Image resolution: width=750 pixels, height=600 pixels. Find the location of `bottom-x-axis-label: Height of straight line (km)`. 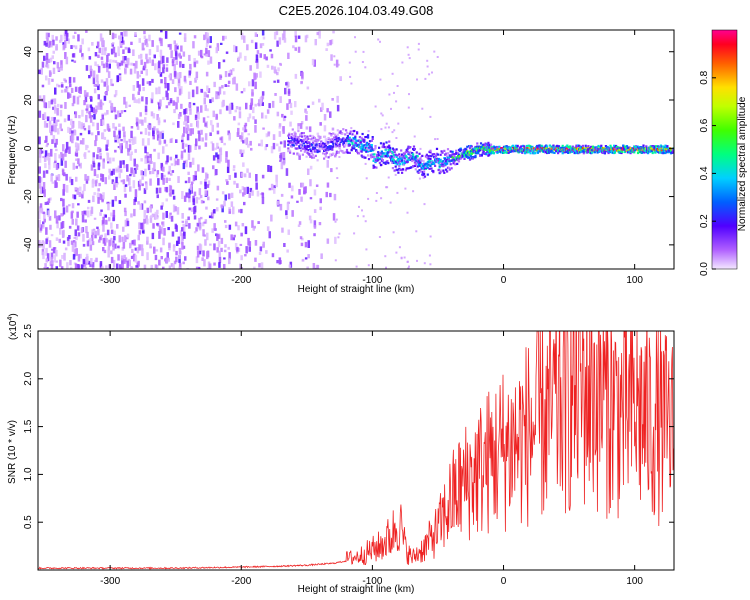

bottom-x-axis-label: Height of straight line (km) is located at coordinates (356, 589).